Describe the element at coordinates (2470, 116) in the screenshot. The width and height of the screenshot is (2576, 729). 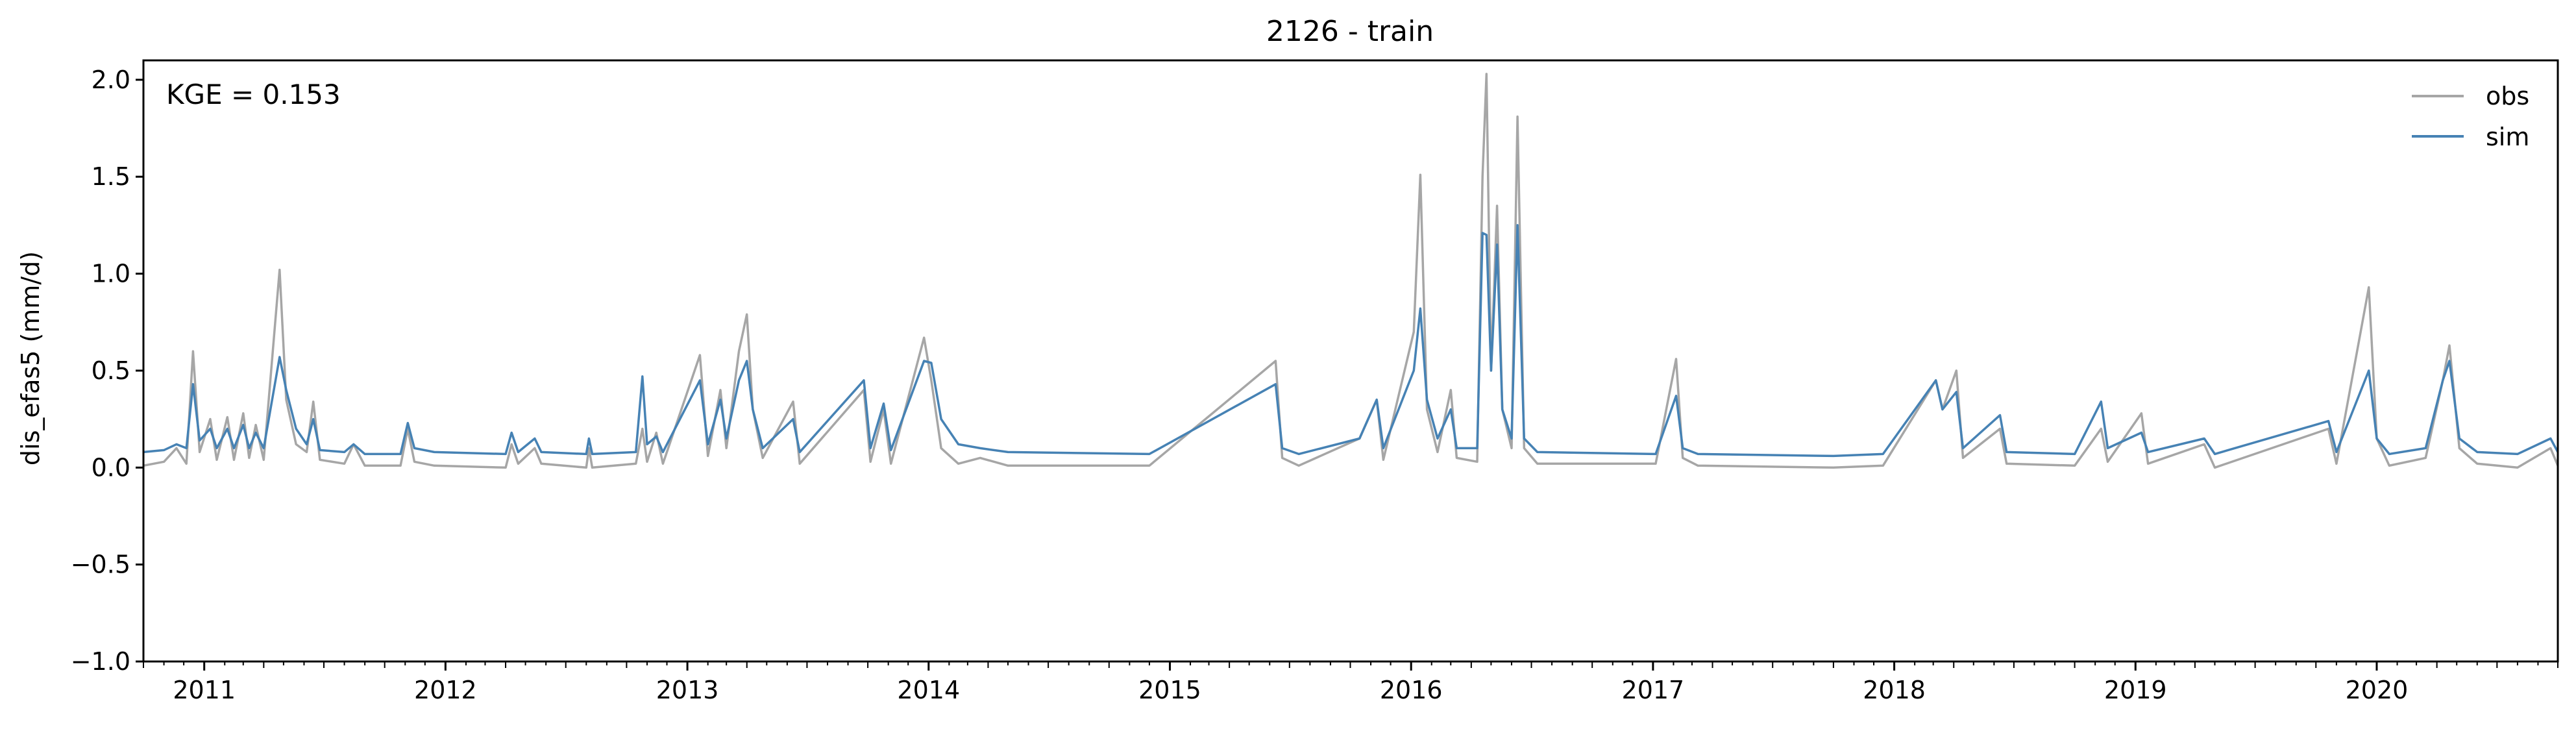
I see `legend: obs sim` at that location.